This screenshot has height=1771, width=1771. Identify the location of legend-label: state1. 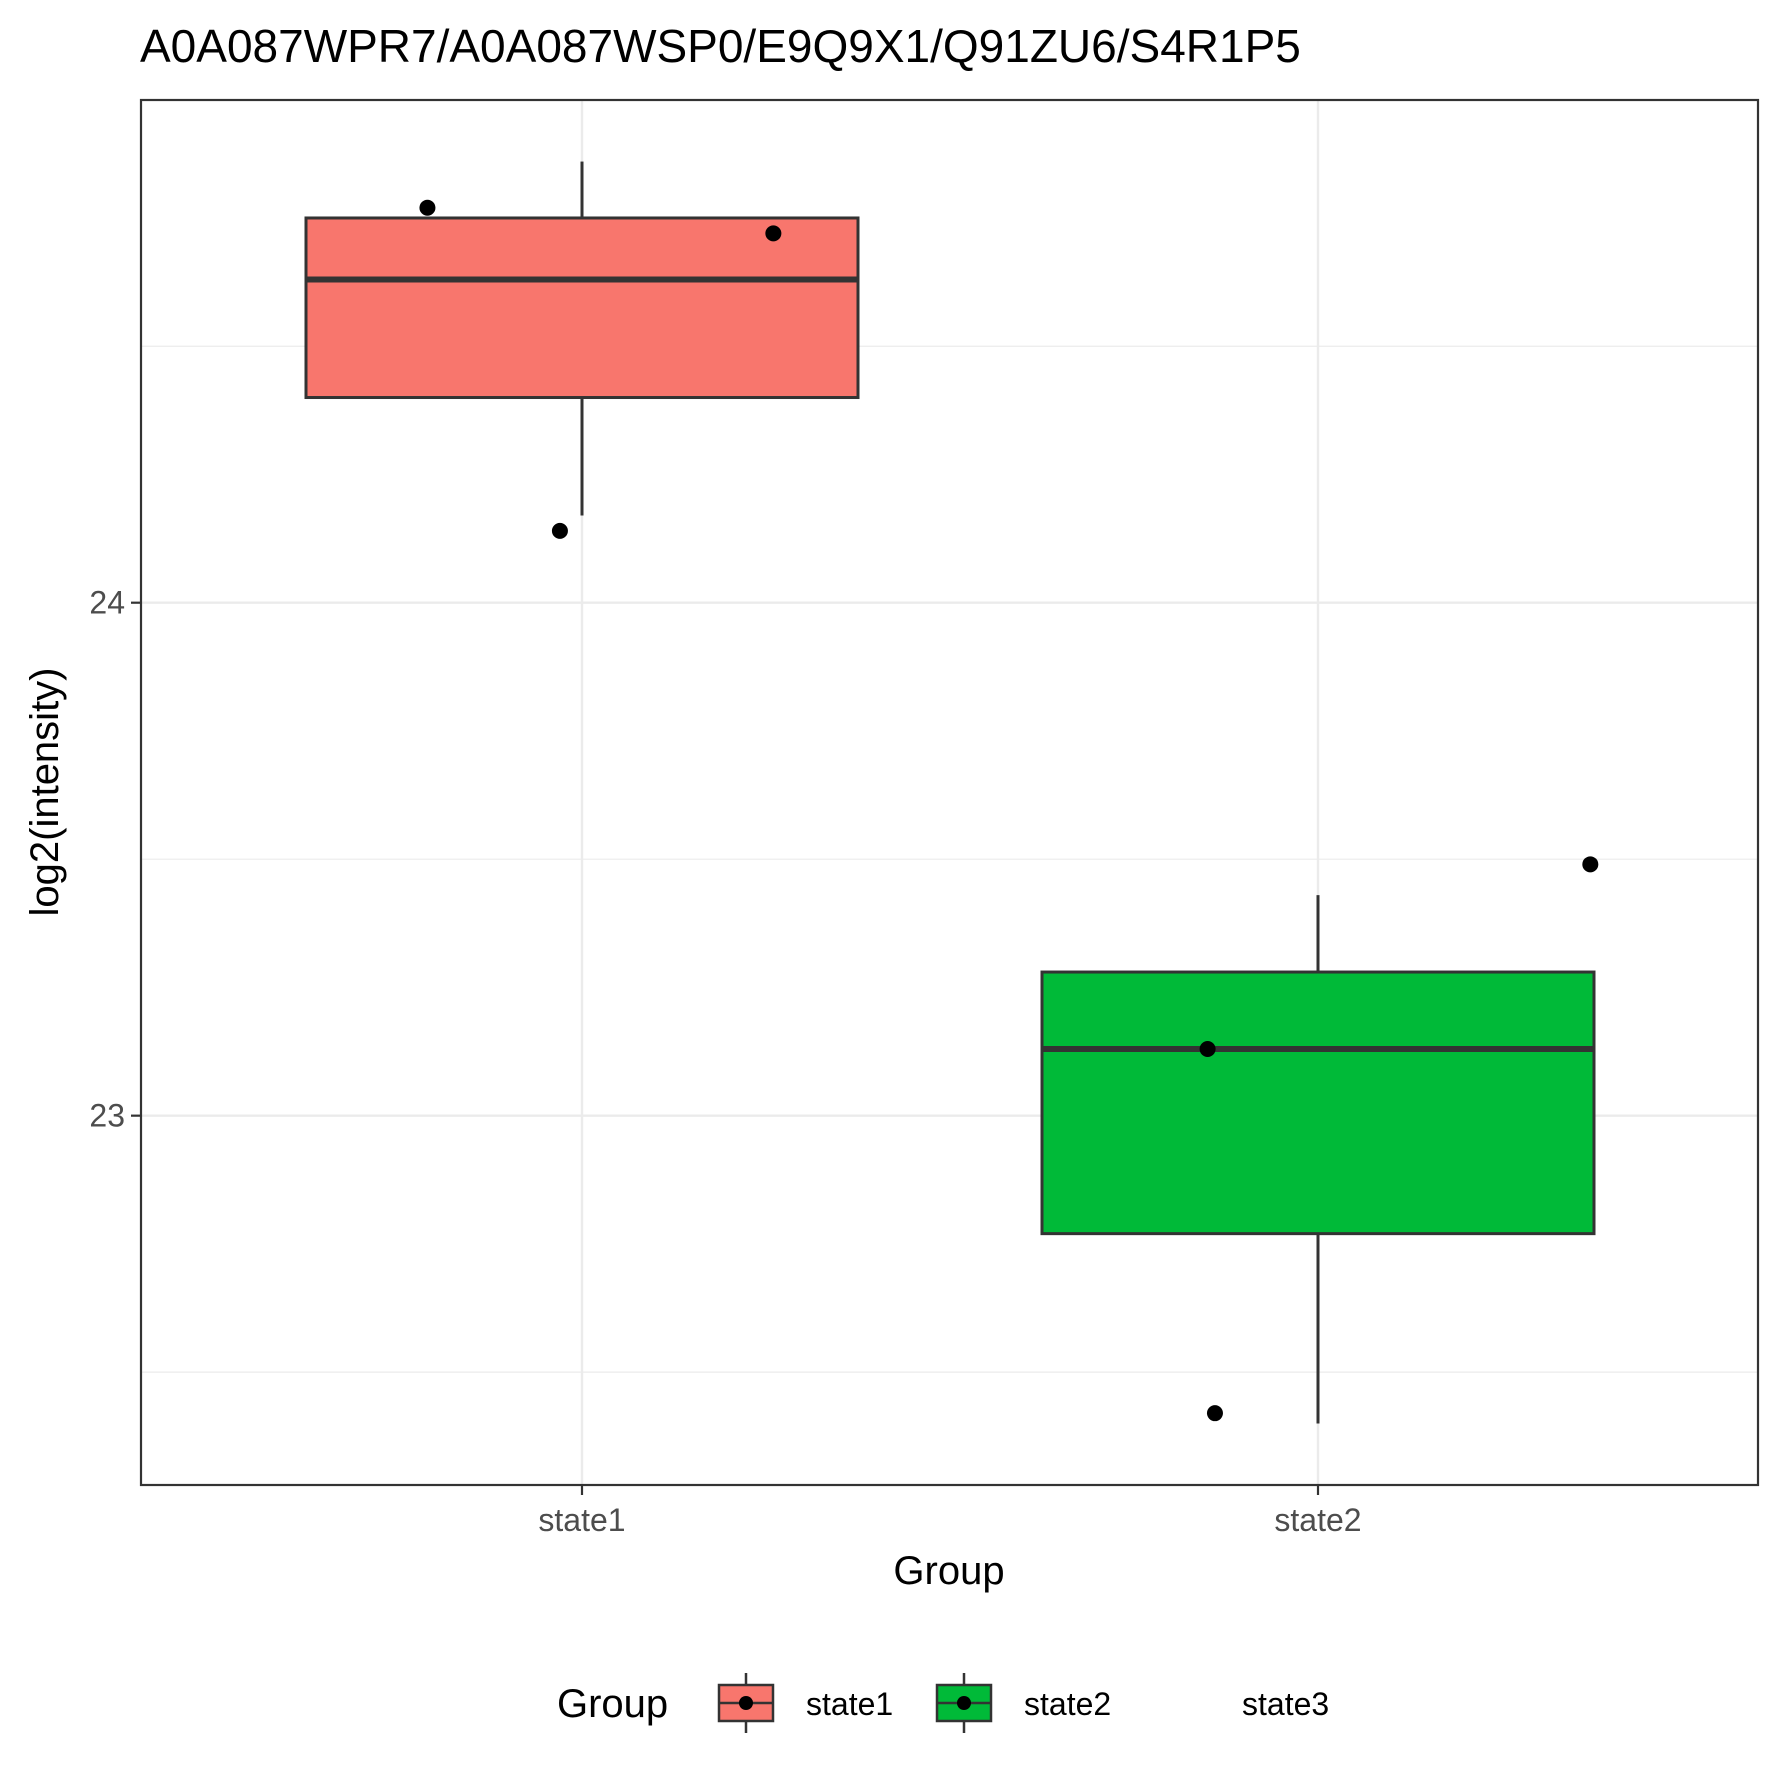
(849, 1704).